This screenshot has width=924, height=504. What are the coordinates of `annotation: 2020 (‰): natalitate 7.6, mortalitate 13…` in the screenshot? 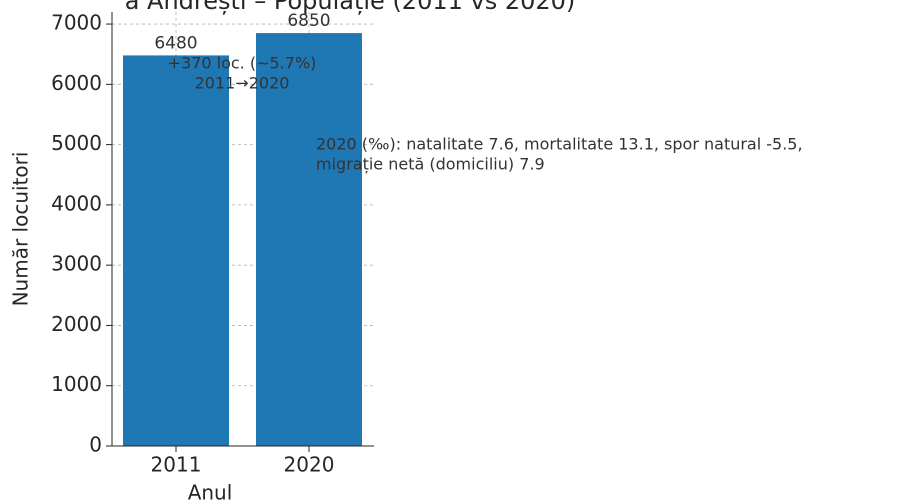 It's located at (559, 144).